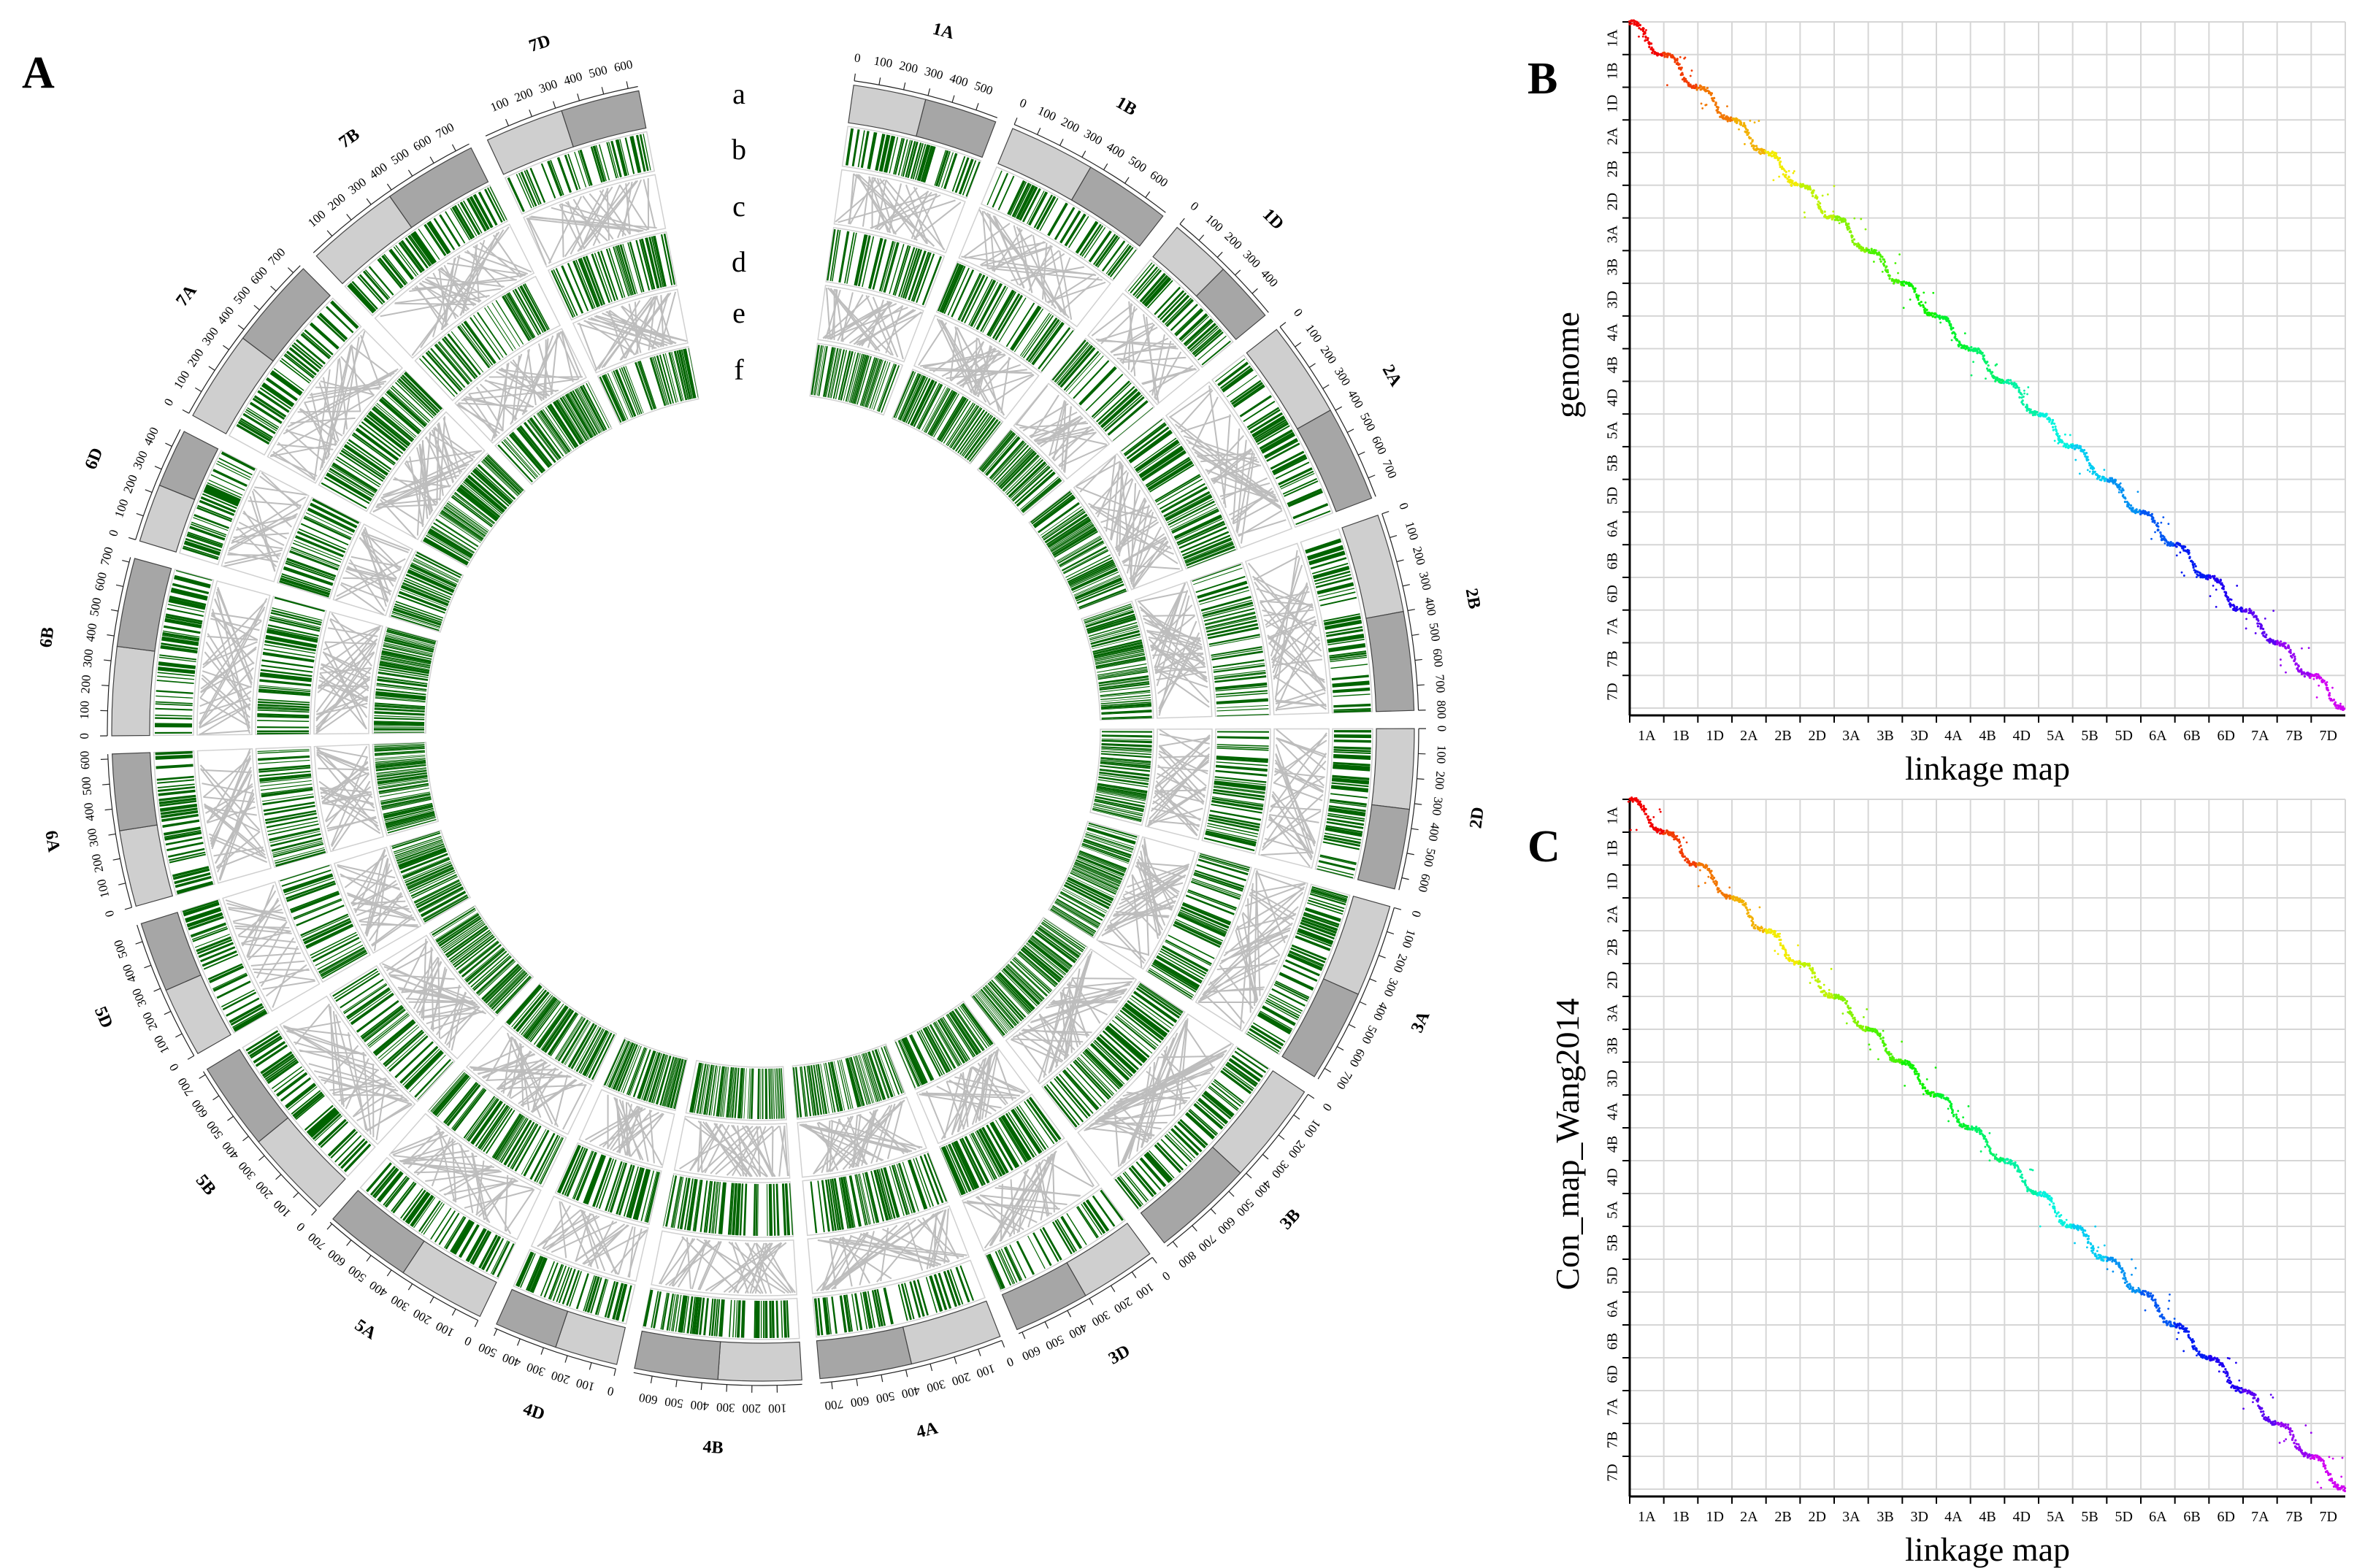  What do you see at coordinates (121, 508) in the screenshot?
I see `tick-label: 100` at bounding box center [121, 508].